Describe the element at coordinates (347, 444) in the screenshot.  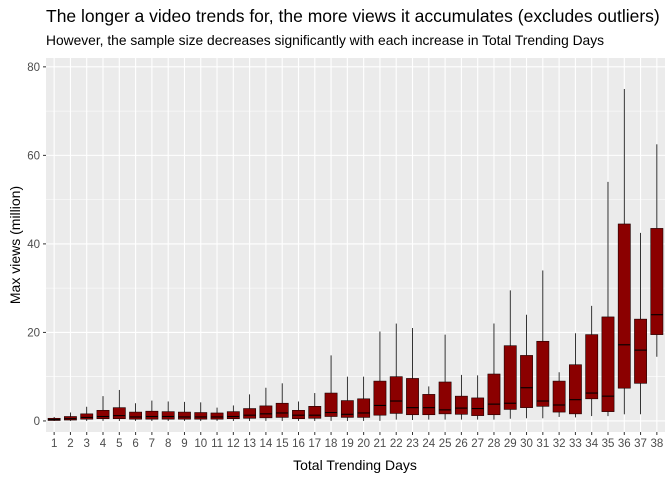
I see `x-tick-label: 19` at that location.